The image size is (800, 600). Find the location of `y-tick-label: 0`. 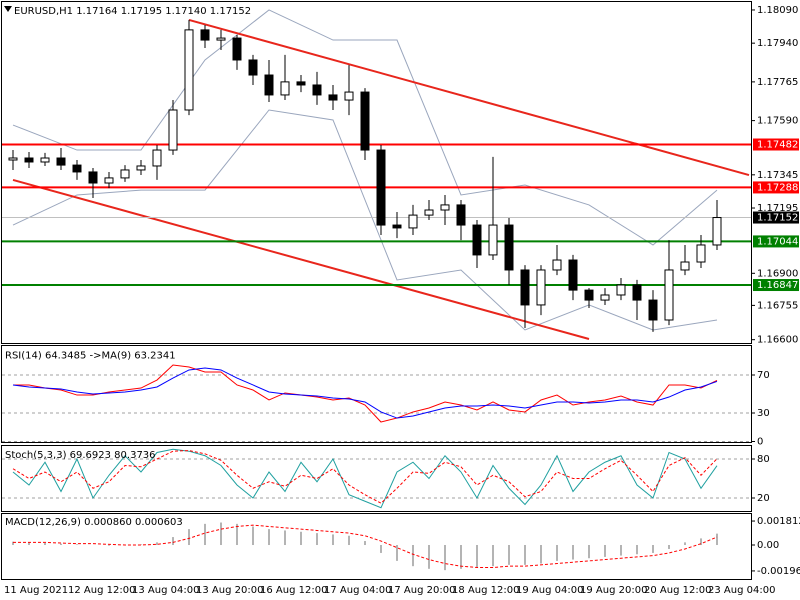

y-tick-label: 0 is located at coordinates (760, 442).